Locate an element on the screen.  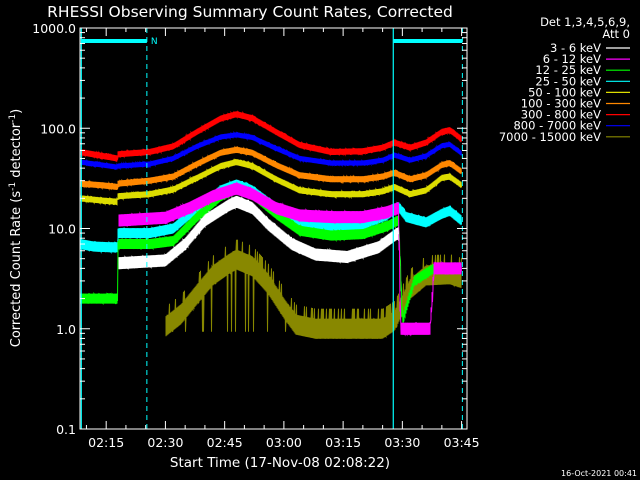
legend-label-8: 7000 - 15000 keV is located at coordinates (550, 137).